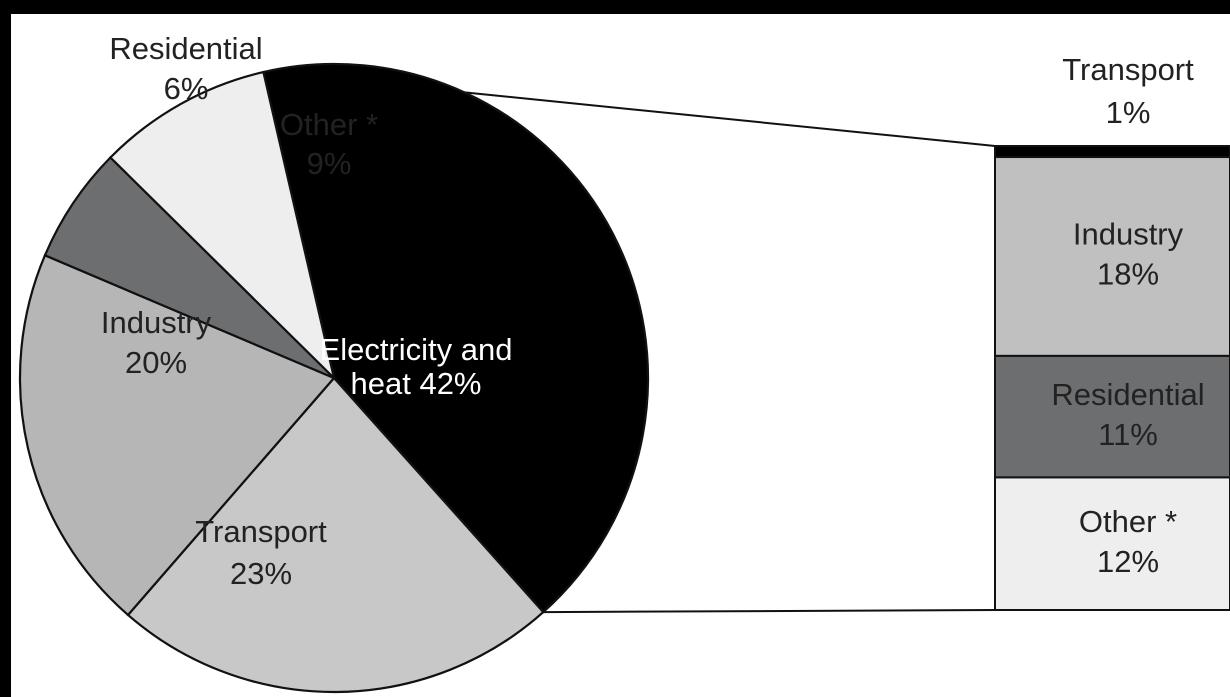 This screenshot has width=1230, height=697. I want to click on bar-segment-industry, so click(1112, 256).